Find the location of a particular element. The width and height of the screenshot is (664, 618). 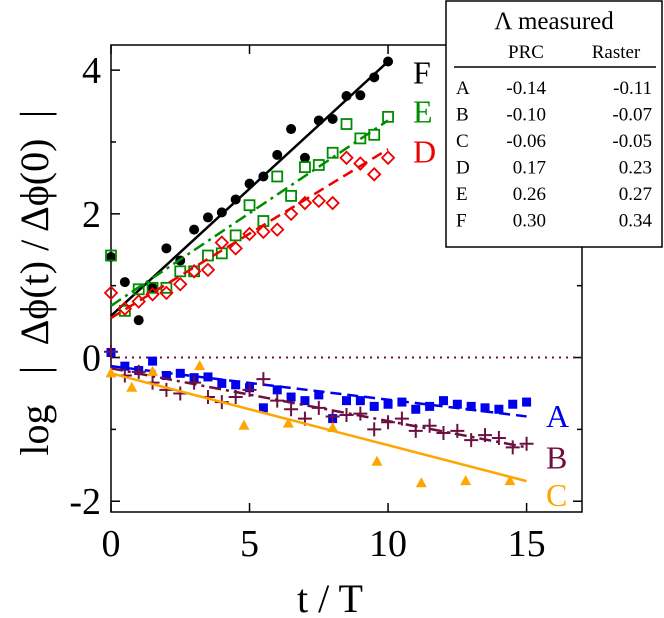

x-axis-title: t / T is located at coordinates (330, 597).